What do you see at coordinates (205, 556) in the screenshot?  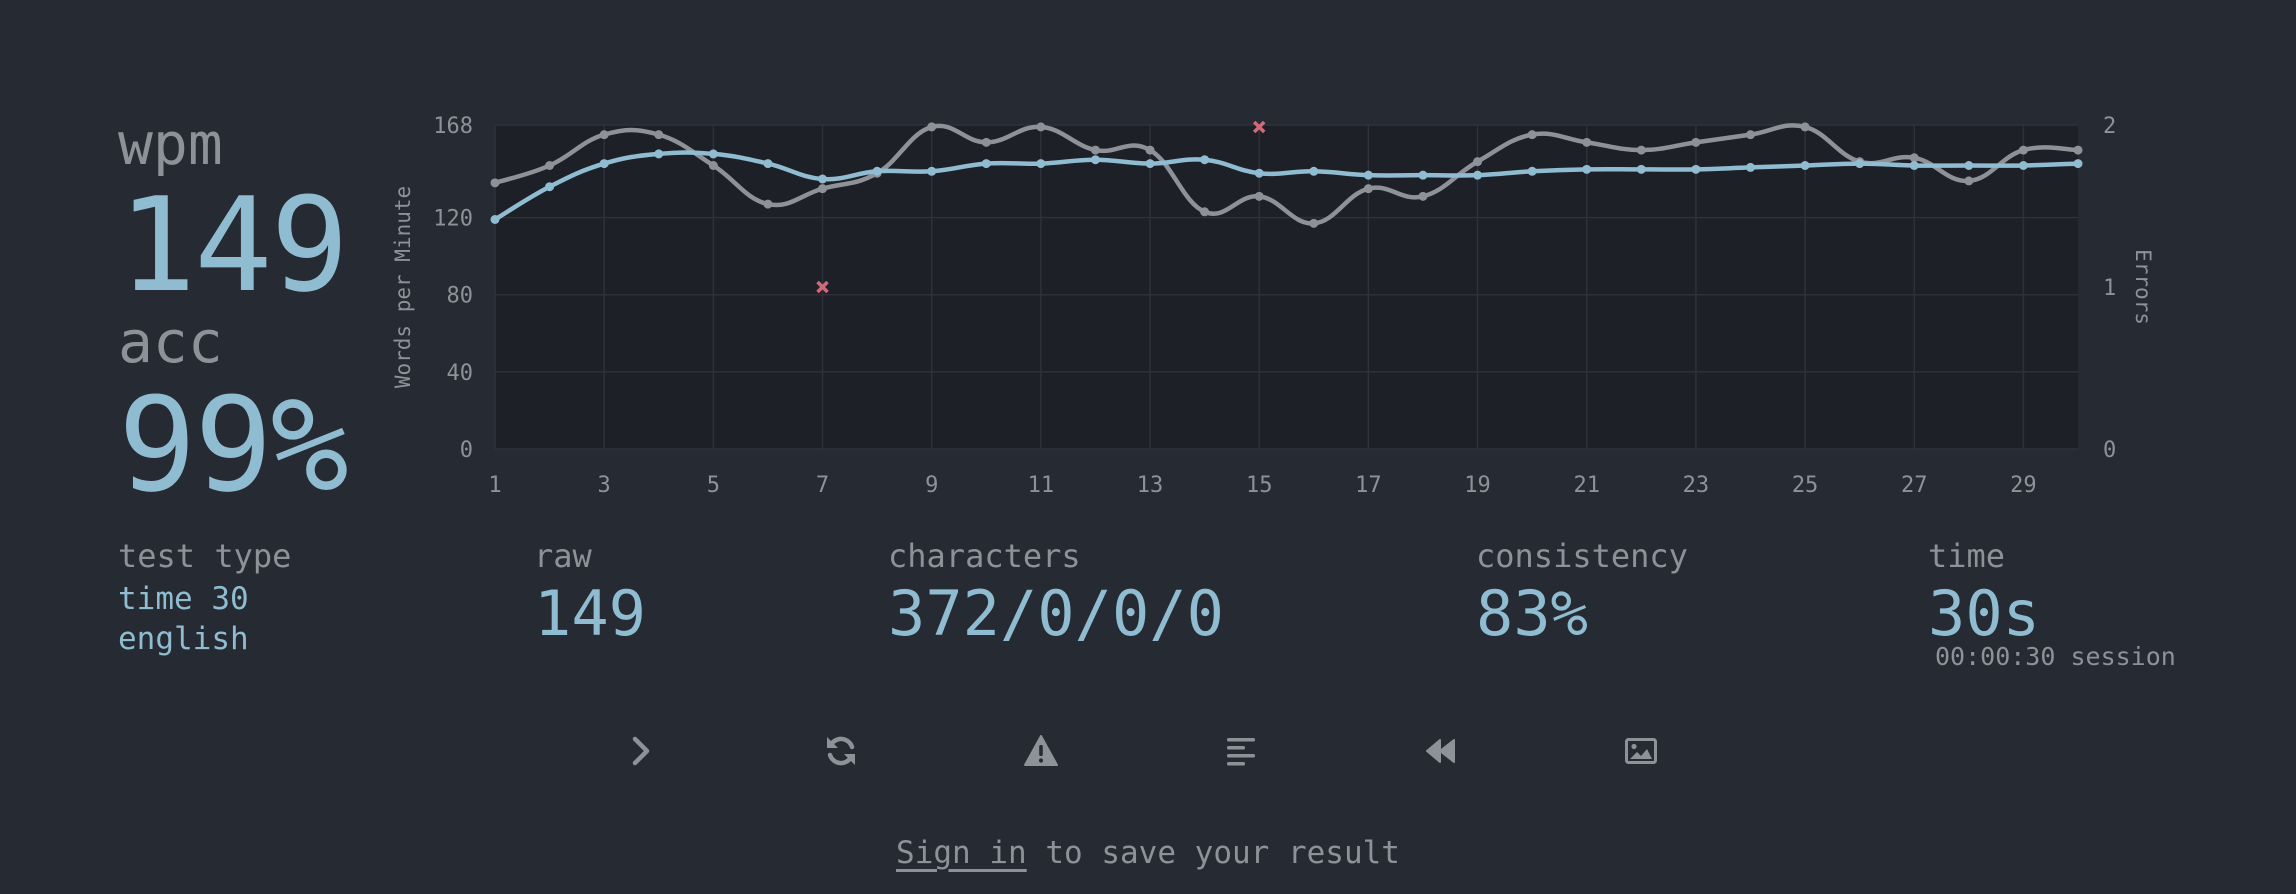 I see `test-type-label: test type` at bounding box center [205, 556].